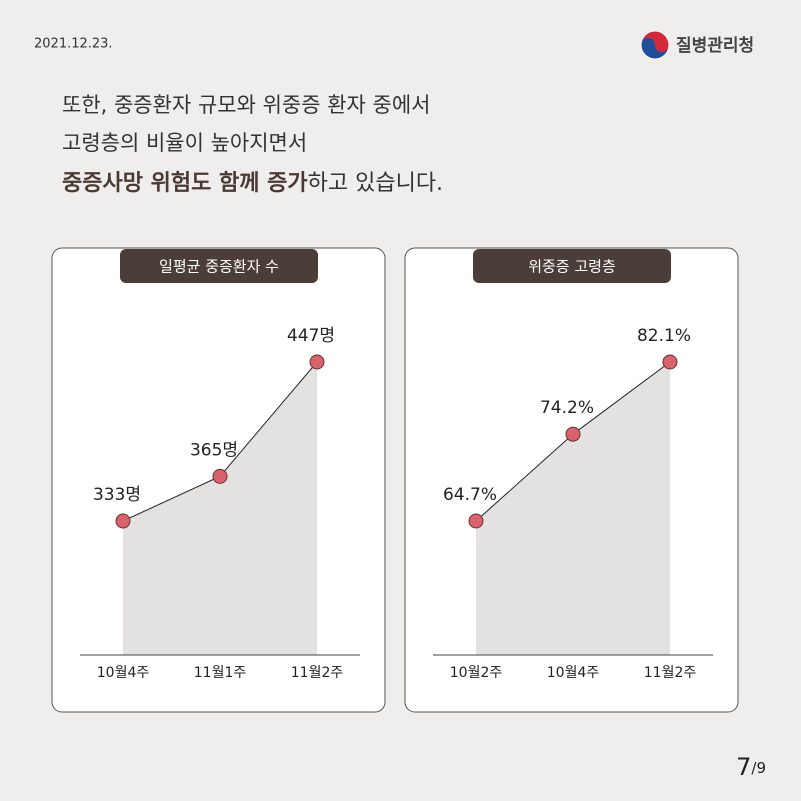 Image resolution: width=801 pixels, height=801 pixels. What do you see at coordinates (743, 767) in the screenshot?
I see `page-current: 7` at bounding box center [743, 767].